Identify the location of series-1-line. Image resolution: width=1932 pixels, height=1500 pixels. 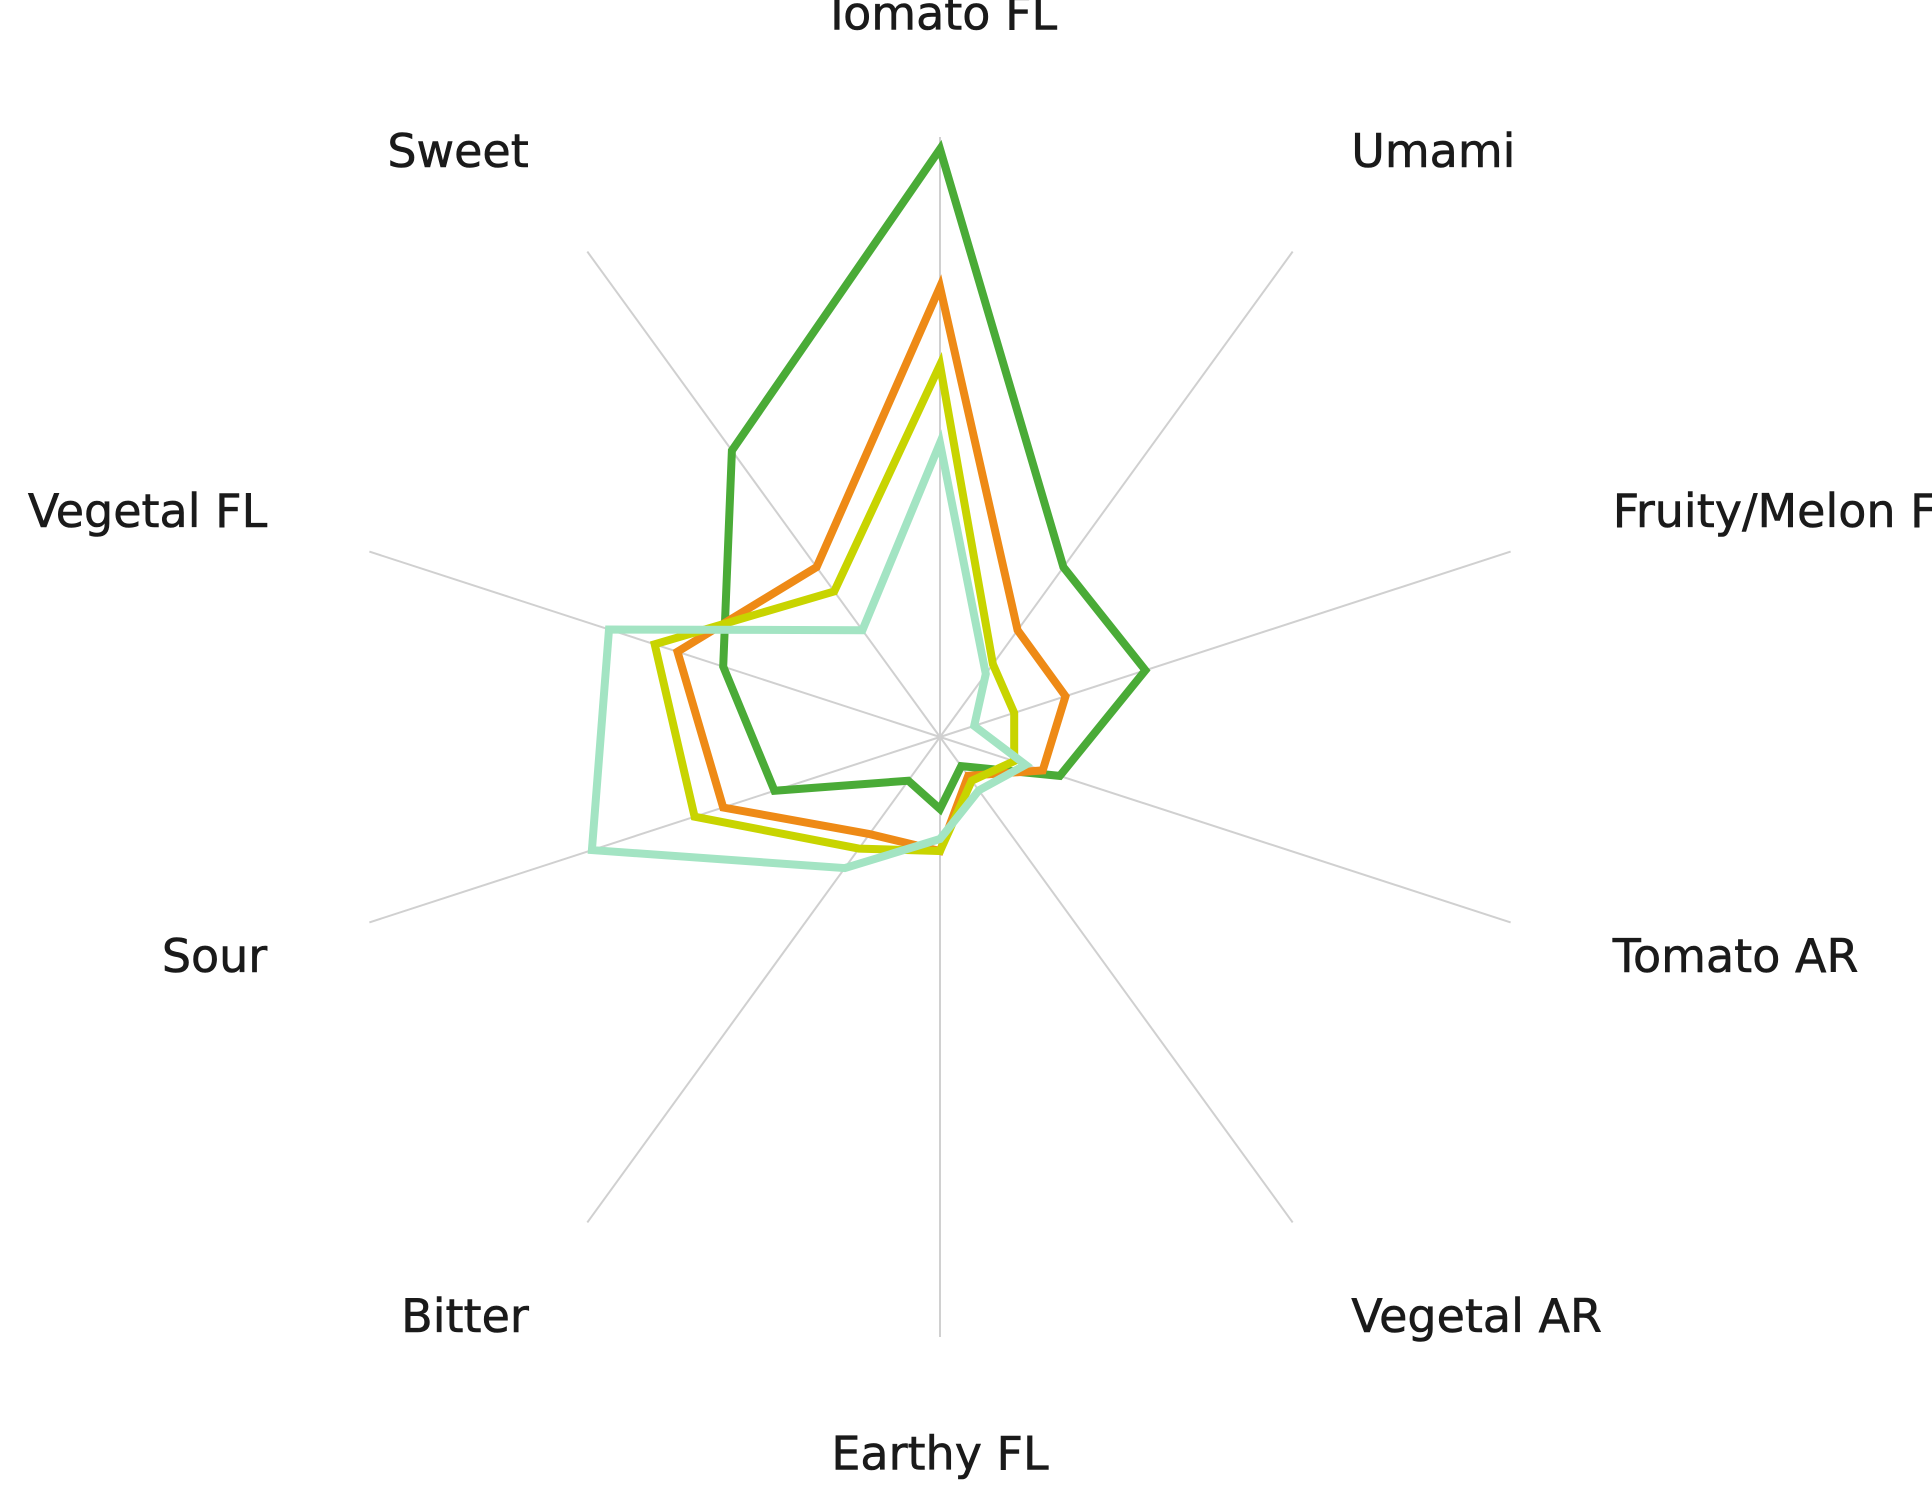
(935, 477).